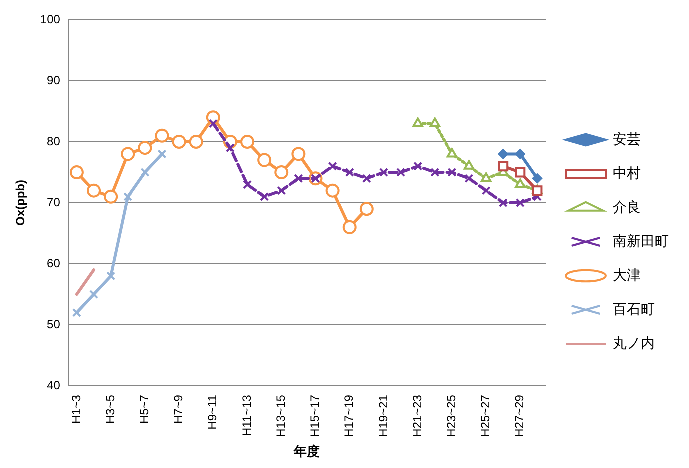 This screenshot has width=689, height=468. Describe the element at coordinates (383, 416) in the screenshot. I see `x-tick-label: H19~21` at that location.